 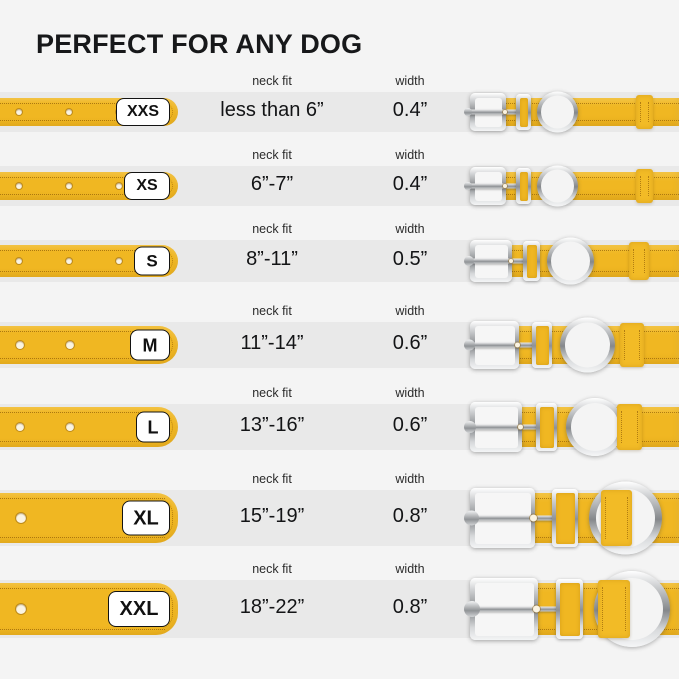 I want to click on neck-fit-value: 18”-22”, so click(x=272, y=607).